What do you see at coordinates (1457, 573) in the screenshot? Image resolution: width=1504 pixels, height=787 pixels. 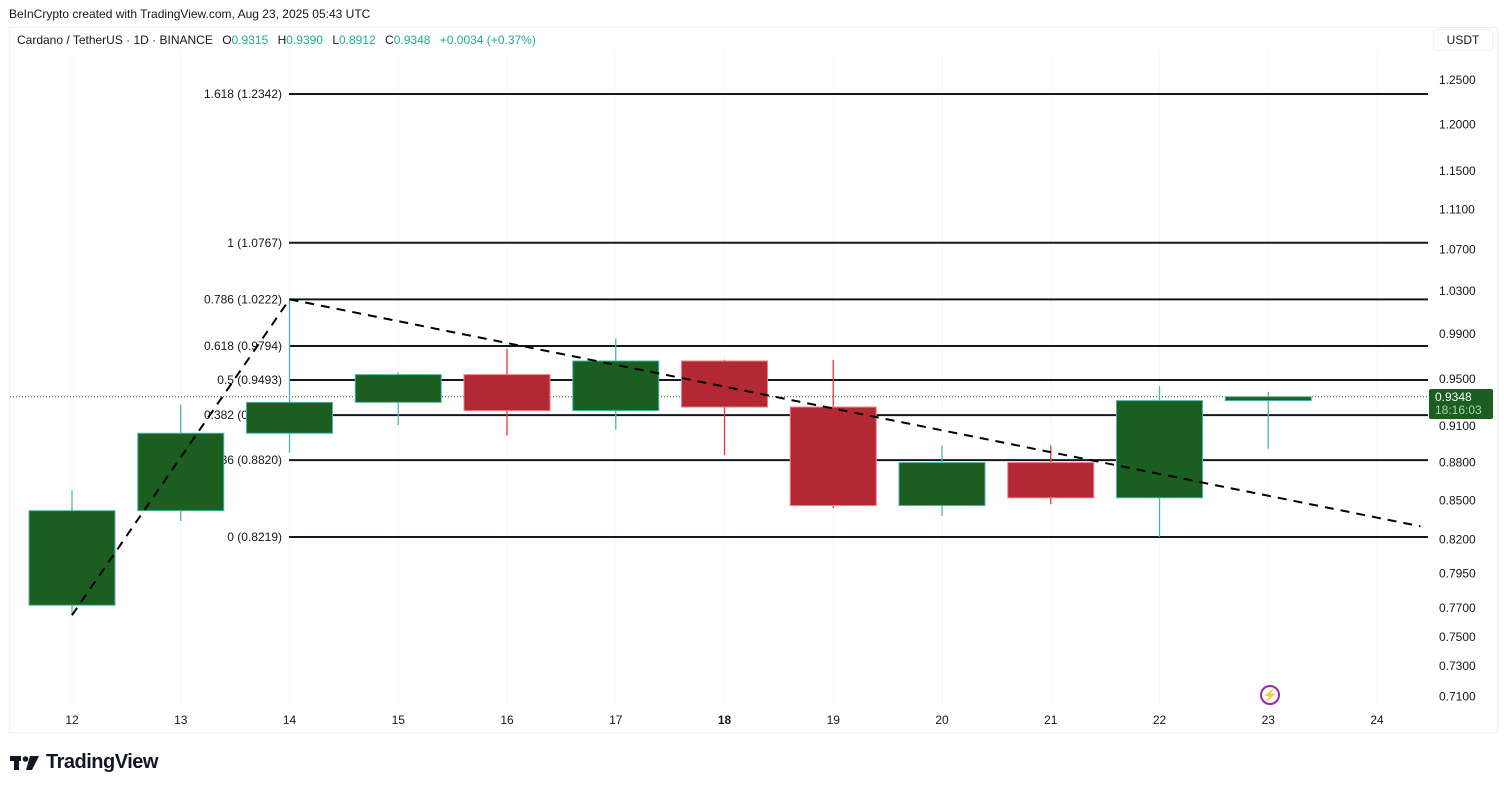 I see `price-axis-label: 0.7950` at bounding box center [1457, 573].